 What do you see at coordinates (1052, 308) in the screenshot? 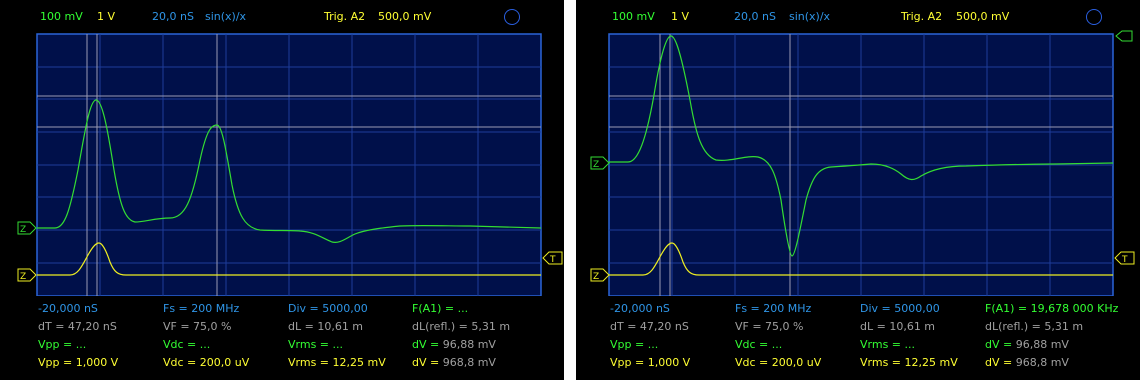
I see `frequency-a1: F(A1) = 19,678 000 KHz` at bounding box center [1052, 308].